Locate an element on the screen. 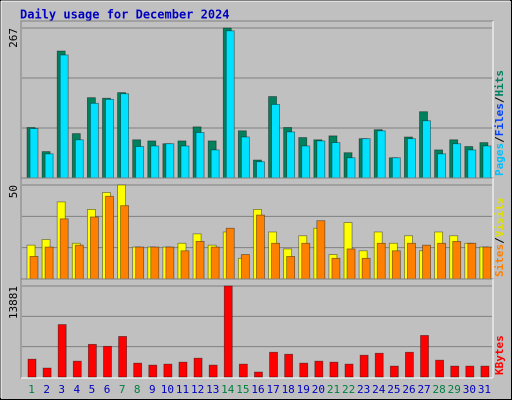  x-tick-label: 23 is located at coordinates (363, 389).